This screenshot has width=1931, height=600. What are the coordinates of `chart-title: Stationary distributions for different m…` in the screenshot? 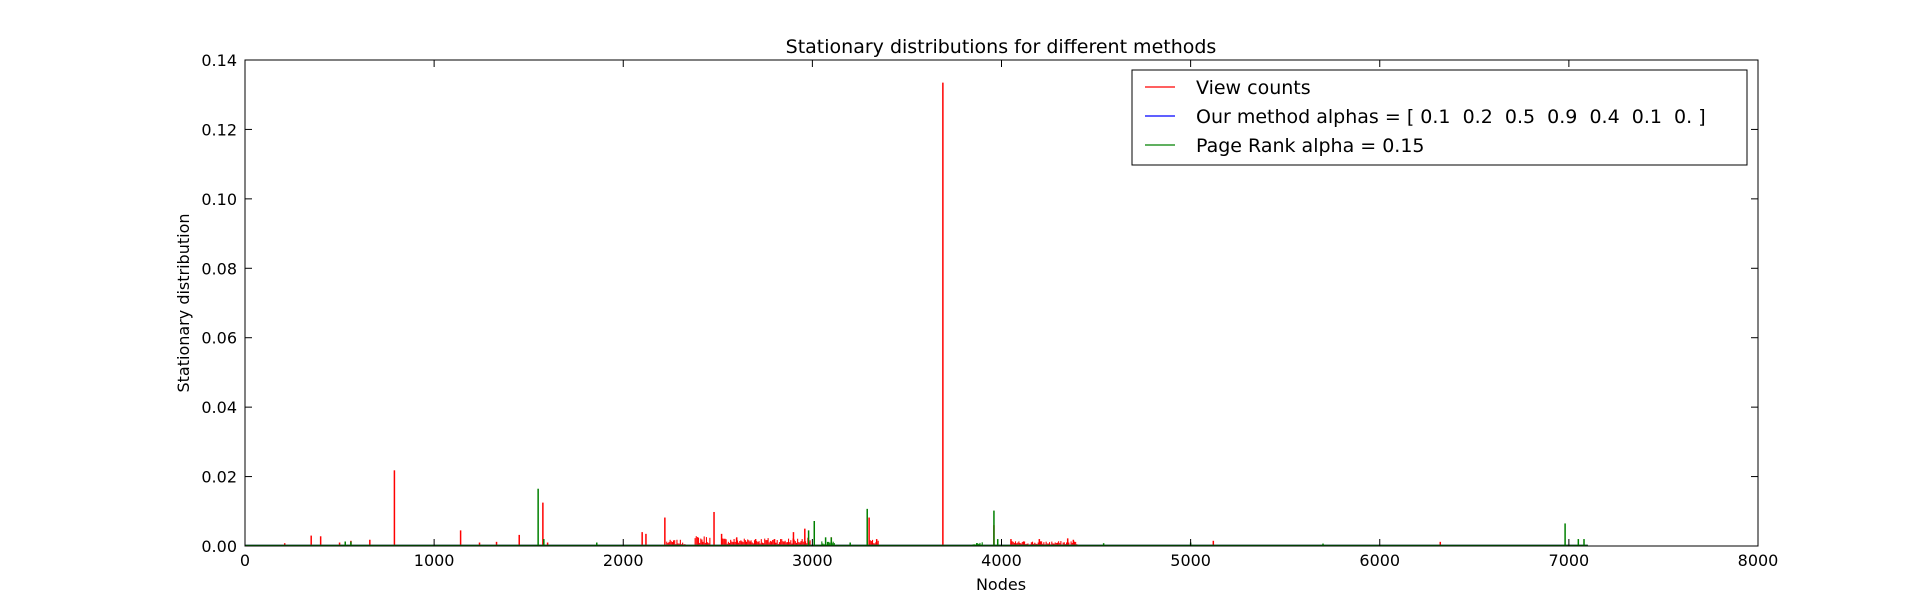 It's located at (1001, 47).